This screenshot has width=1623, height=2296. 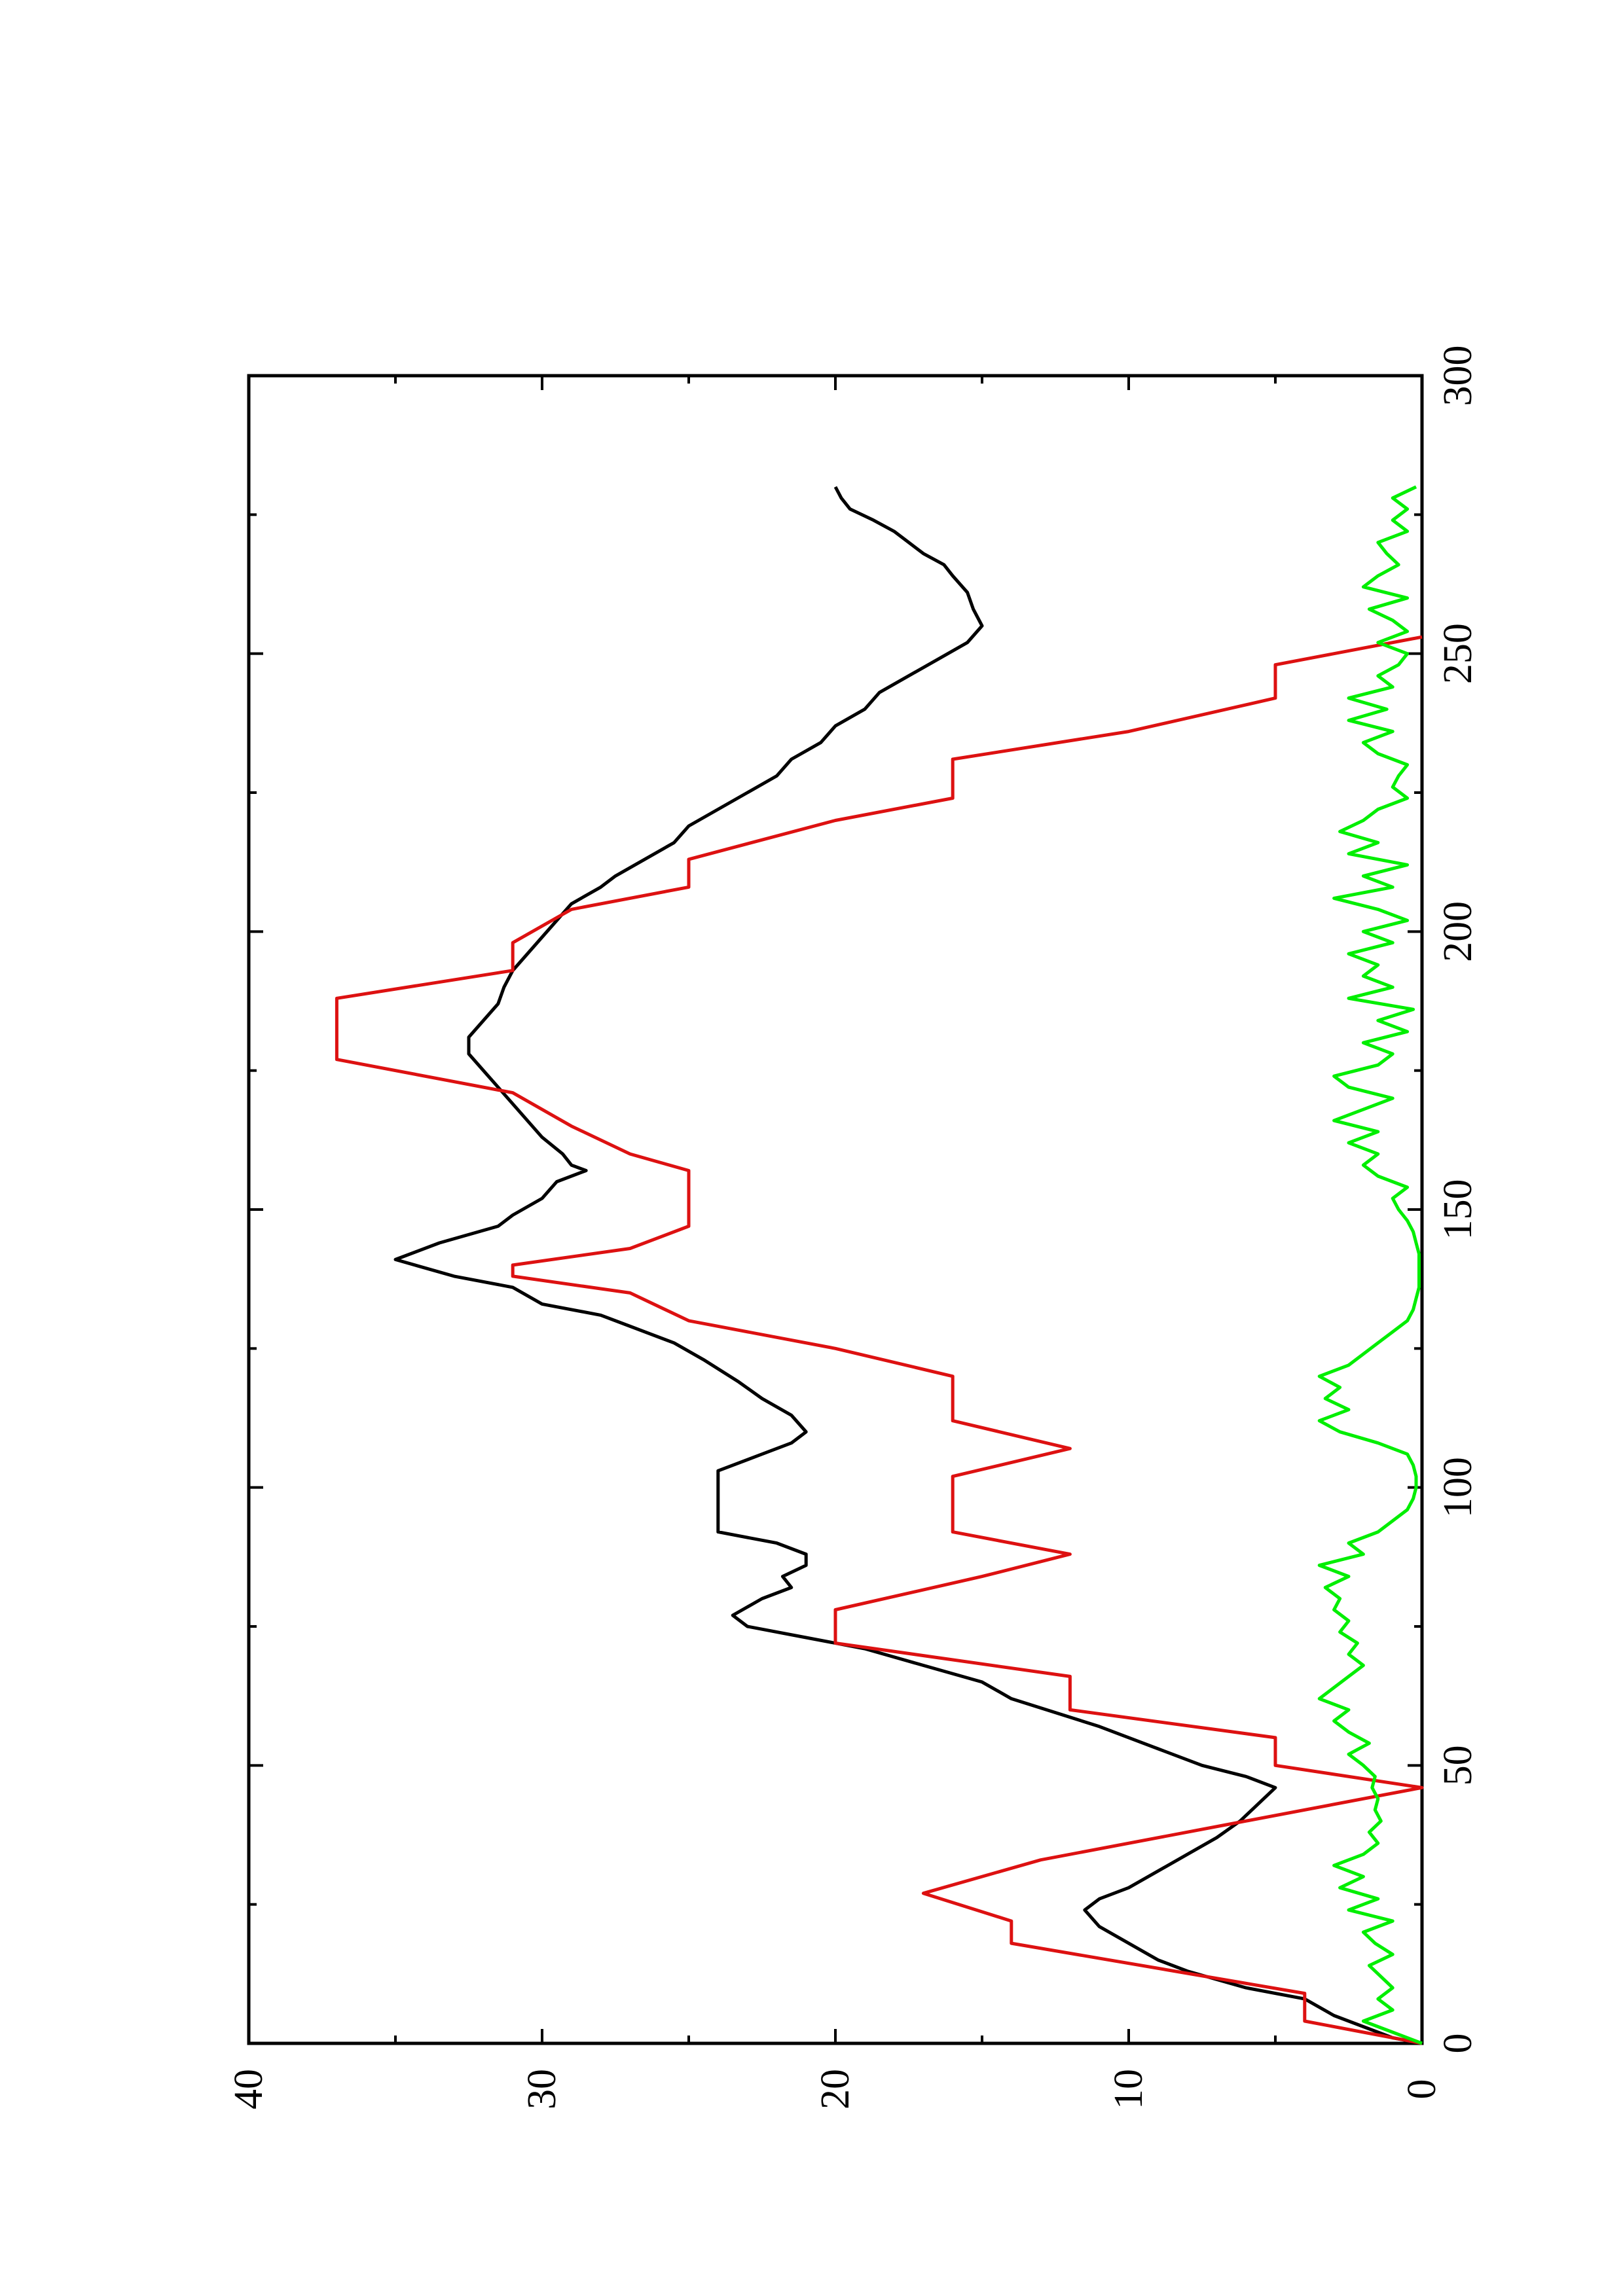 I want to click on x-tick-label: 150, so click(x=1458, y=1209).